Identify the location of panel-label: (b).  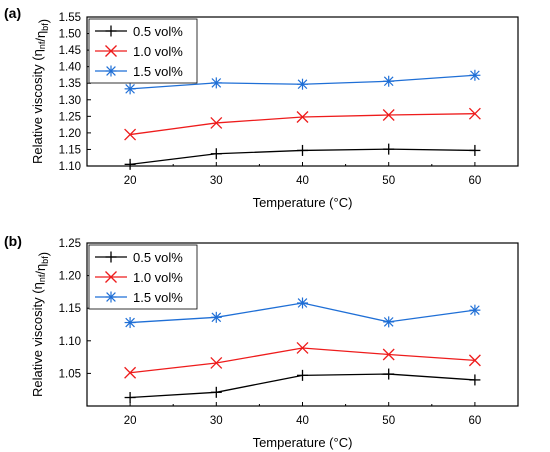
(13, 241).